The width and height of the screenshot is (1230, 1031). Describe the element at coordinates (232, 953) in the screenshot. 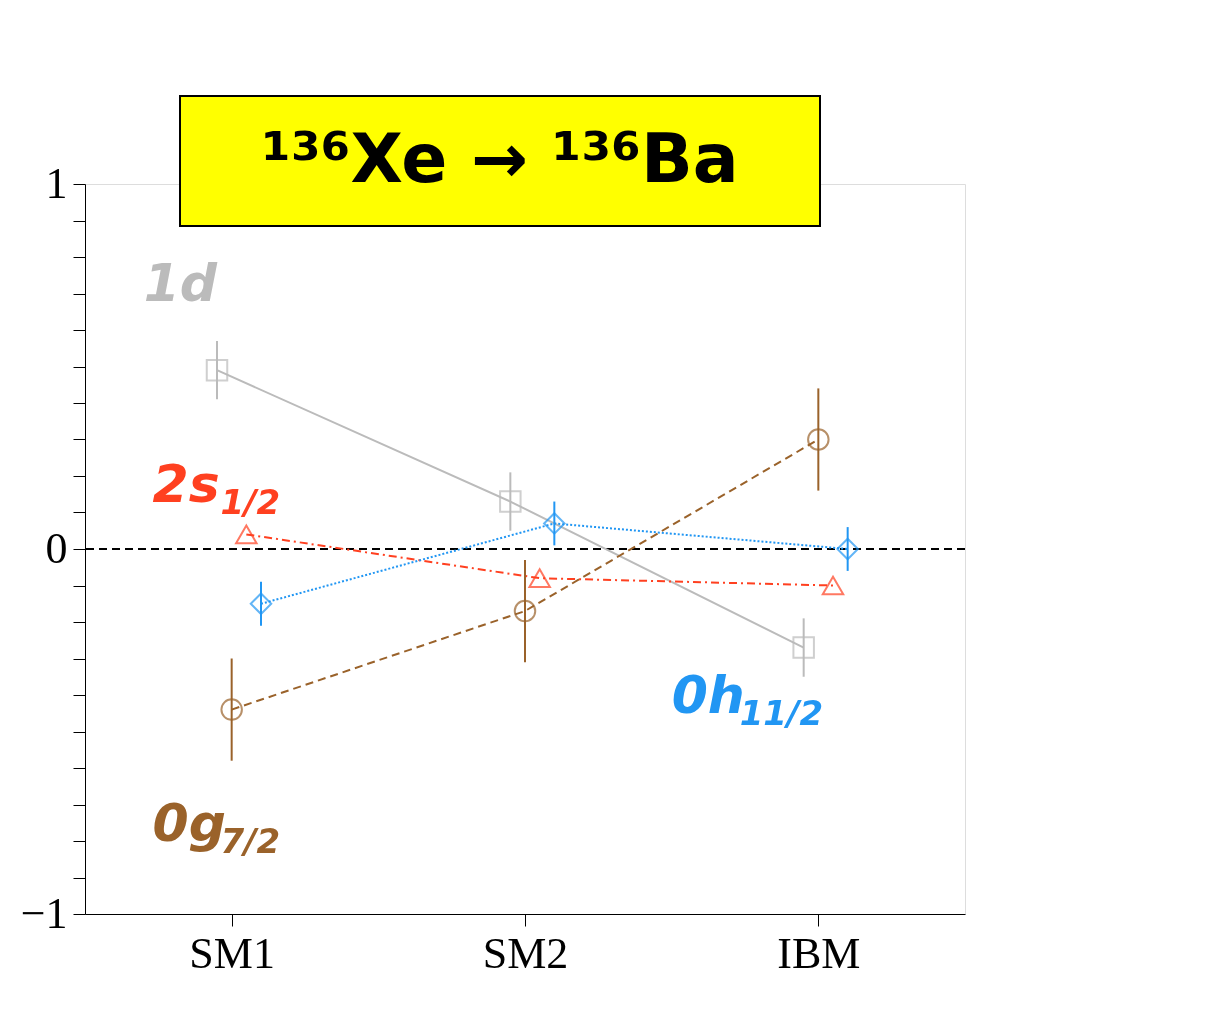

I see `x-tick-label: SM1` at that location.